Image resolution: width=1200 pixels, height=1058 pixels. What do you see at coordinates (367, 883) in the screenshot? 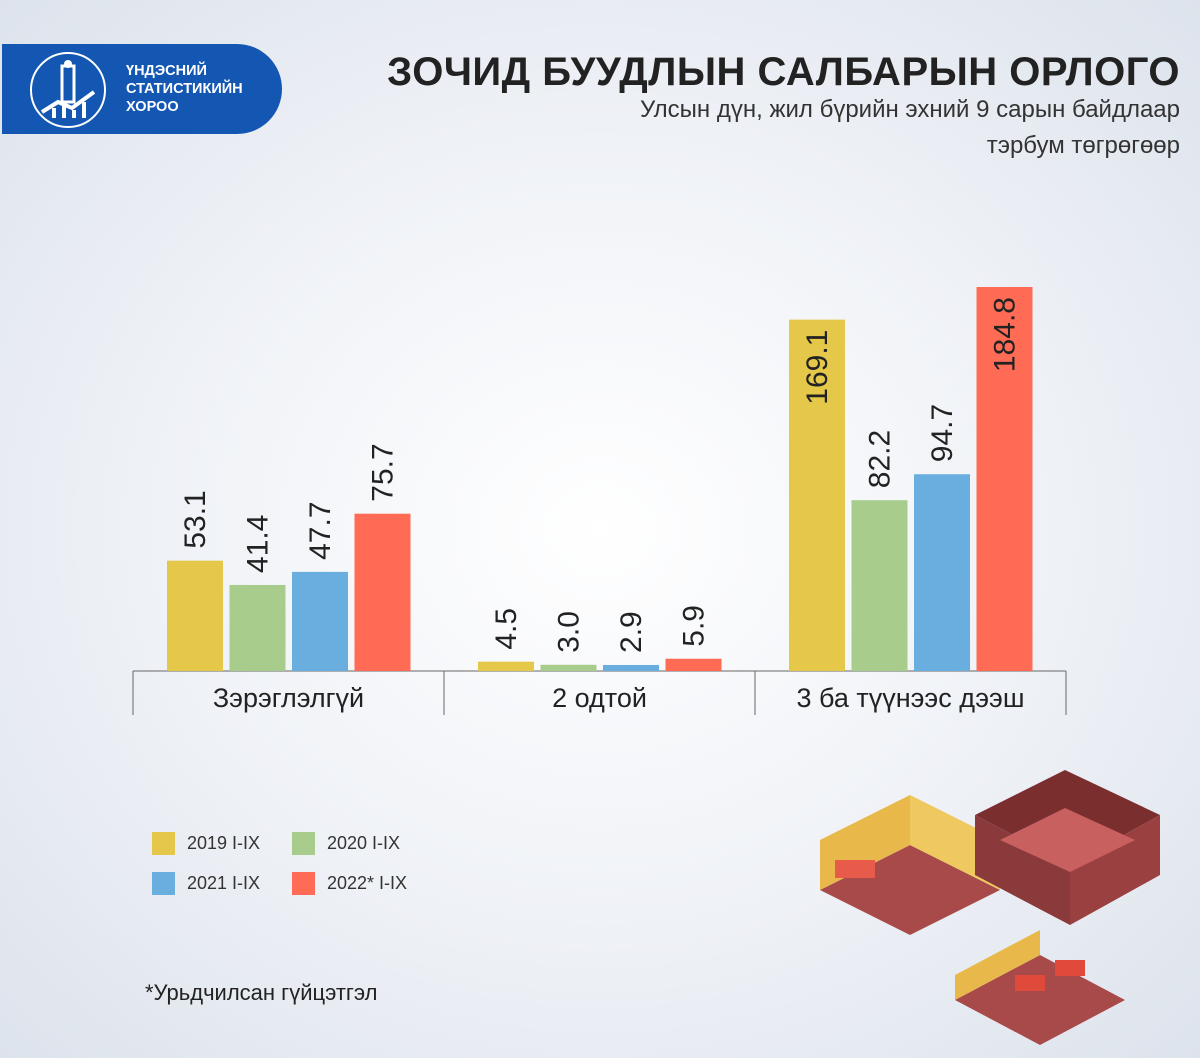
I see `legend-label: 2022* I-IX` at bounding box center [367, 883].